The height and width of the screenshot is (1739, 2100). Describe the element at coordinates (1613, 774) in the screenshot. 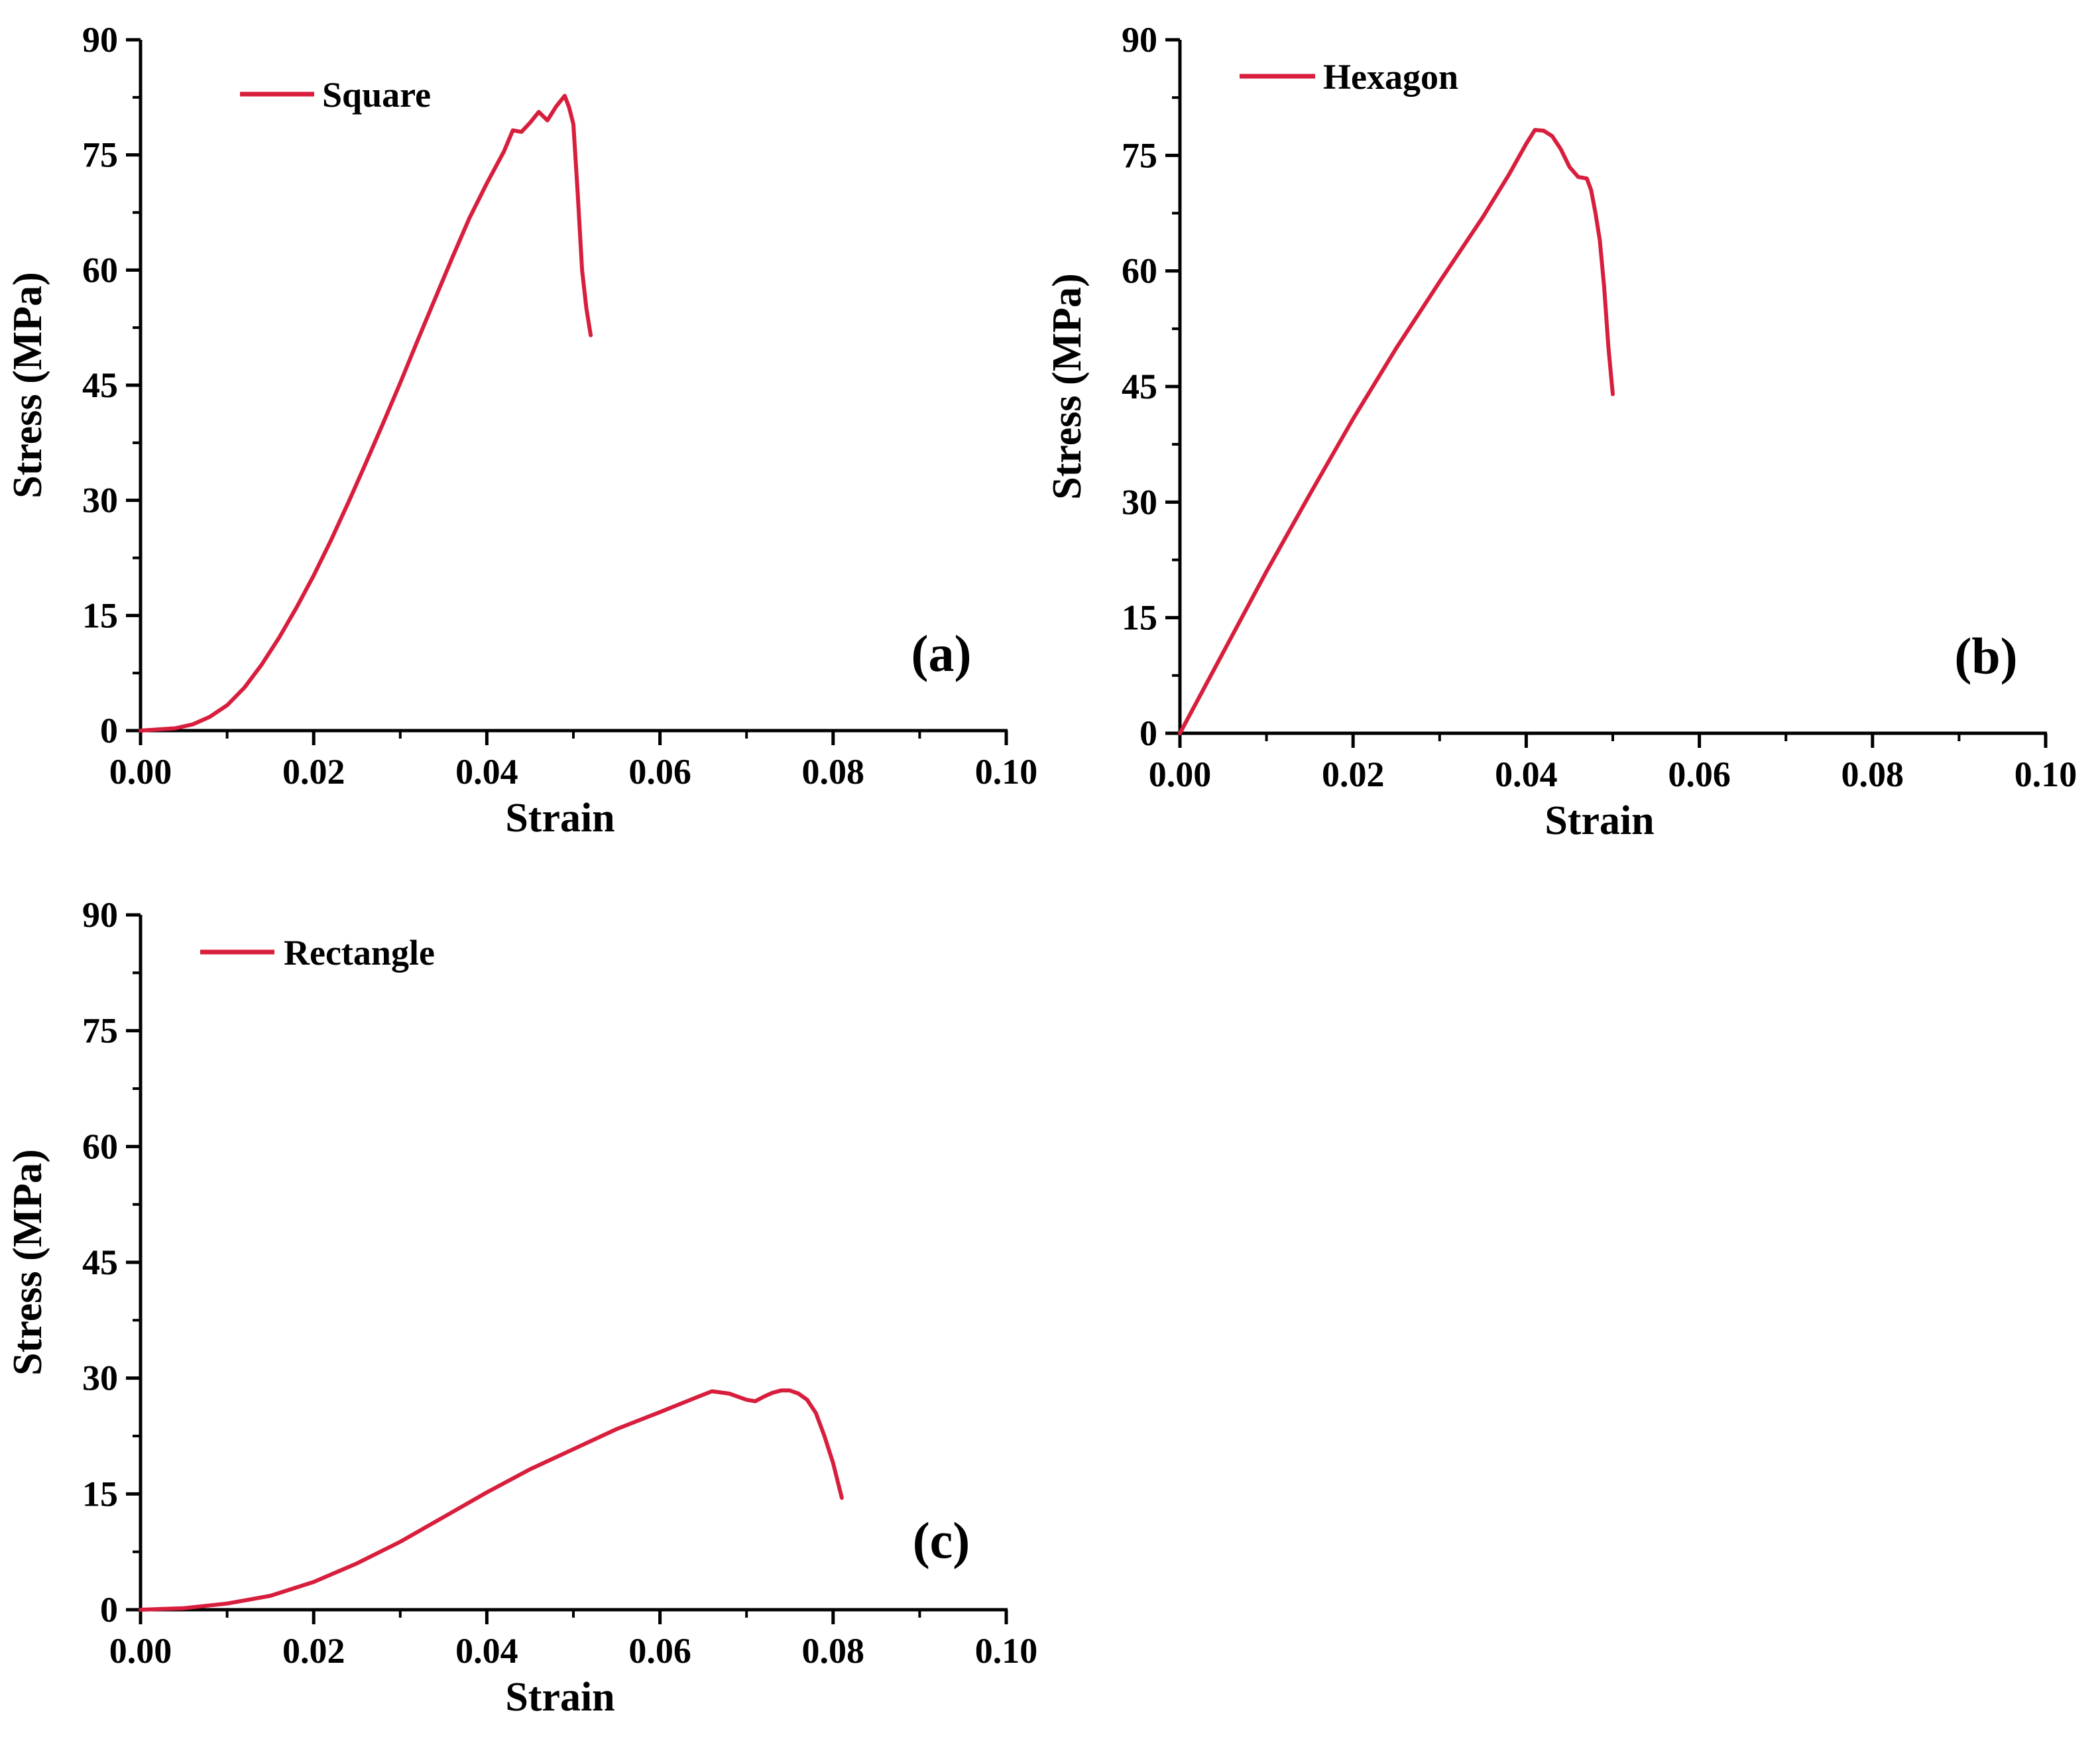

I see `panel-b-x-tick-labels: 0.00 0.02 0.04 0.06 0.08 0.10` at that location.